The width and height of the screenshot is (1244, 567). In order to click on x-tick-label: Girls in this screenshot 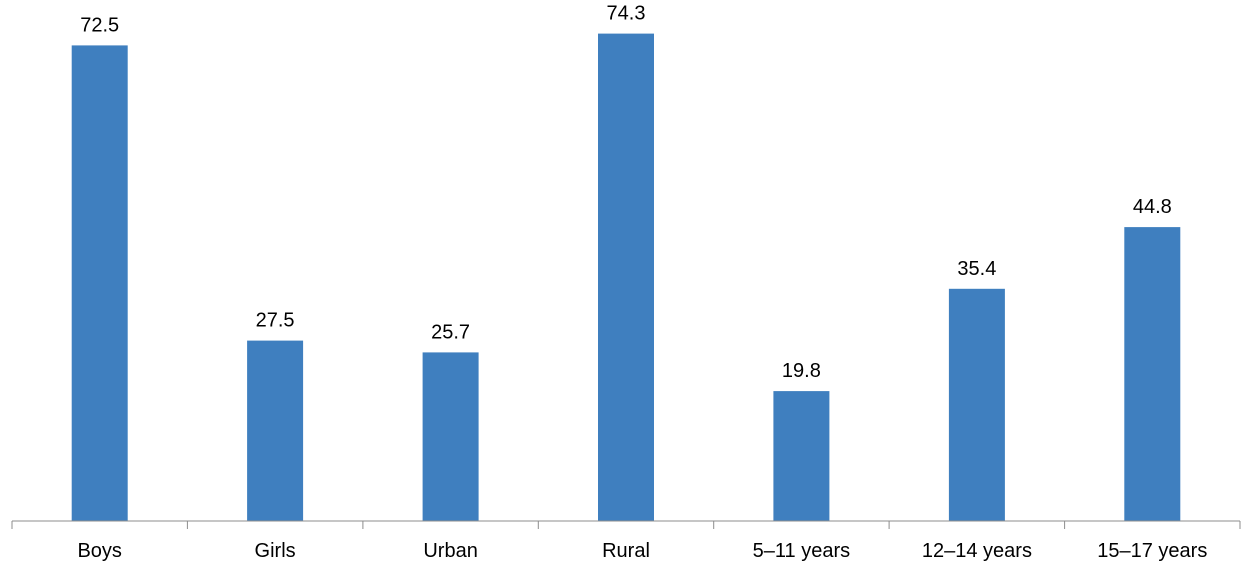, I will do `click(275, 551)`.